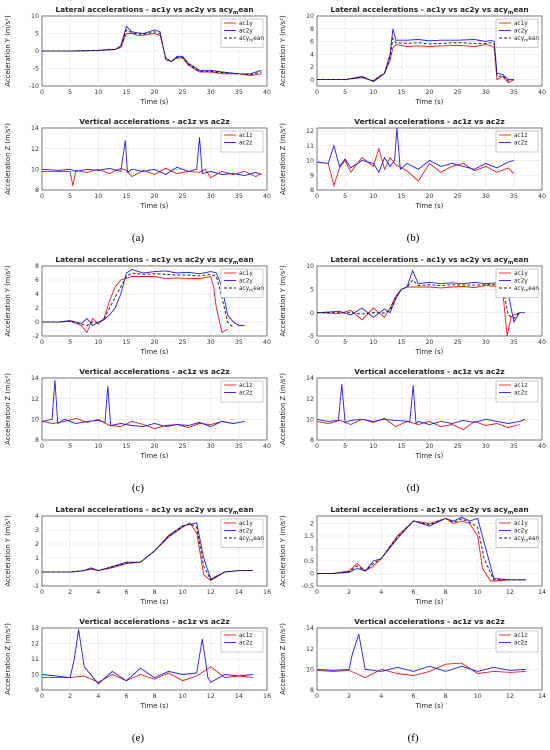 Image resolution: width=550 pixels, height=750 pixels. What do you see at coordinates (413, 488) in the screenshot?
I see `panel-label: (d)` at bounding box center [413, 488].